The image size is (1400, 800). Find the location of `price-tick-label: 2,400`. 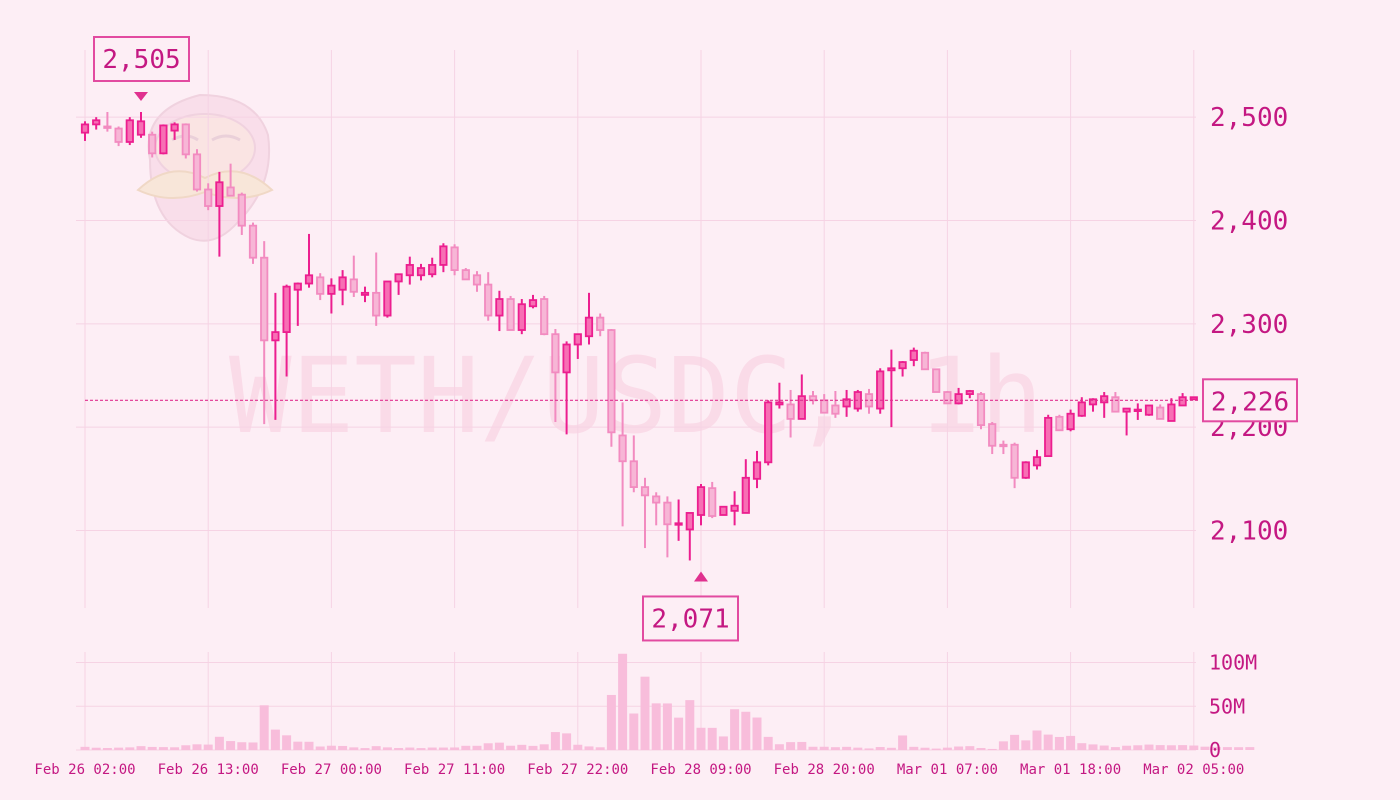

price-tick-label: 2,400 is located at coordinates (1249, 222).